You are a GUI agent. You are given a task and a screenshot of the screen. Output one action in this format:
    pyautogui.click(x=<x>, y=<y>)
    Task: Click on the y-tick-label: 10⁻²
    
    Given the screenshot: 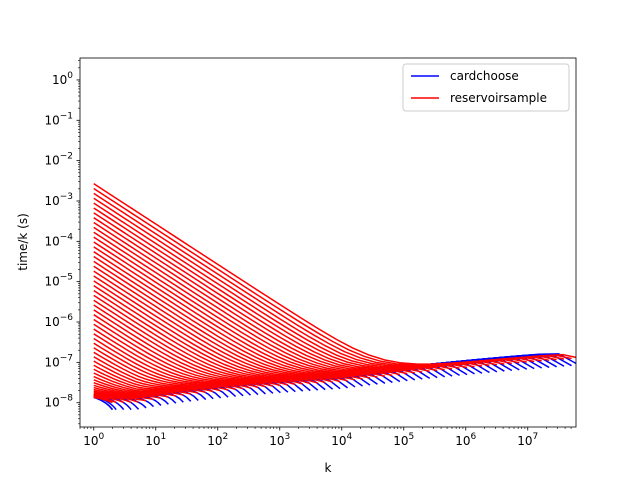 What is the action you would take?
    pyautogui.click(x=58, y=160)
    